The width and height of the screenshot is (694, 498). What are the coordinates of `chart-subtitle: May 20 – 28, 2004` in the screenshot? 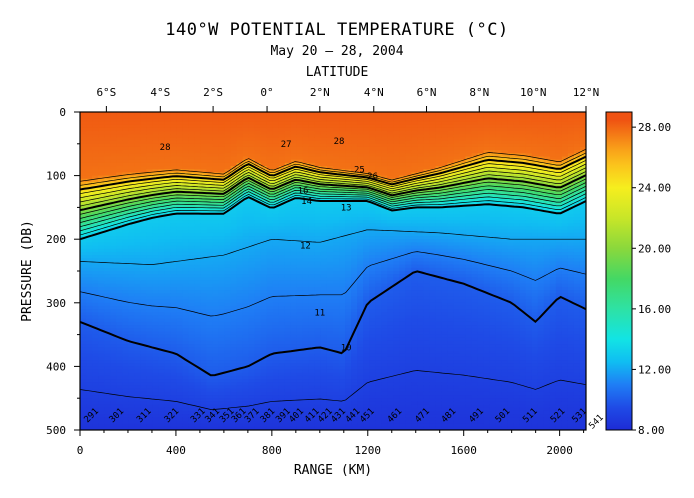 It's located at (336, 51).